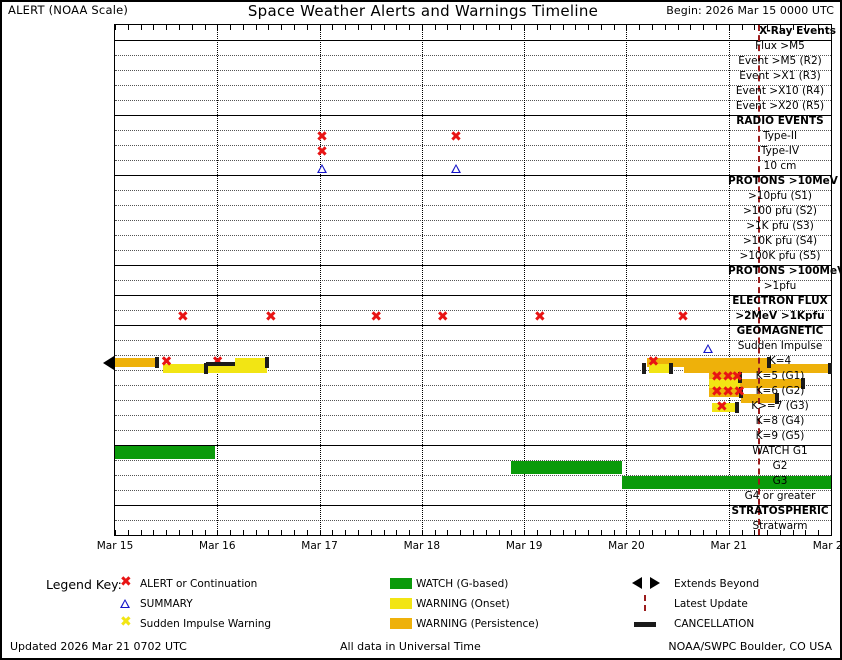 This screenshot has height=660, width=842. Describe the element at coordinates (780, 301) in the screenshot. I see `row-label-18: ELECTRON FLUX` at that location.